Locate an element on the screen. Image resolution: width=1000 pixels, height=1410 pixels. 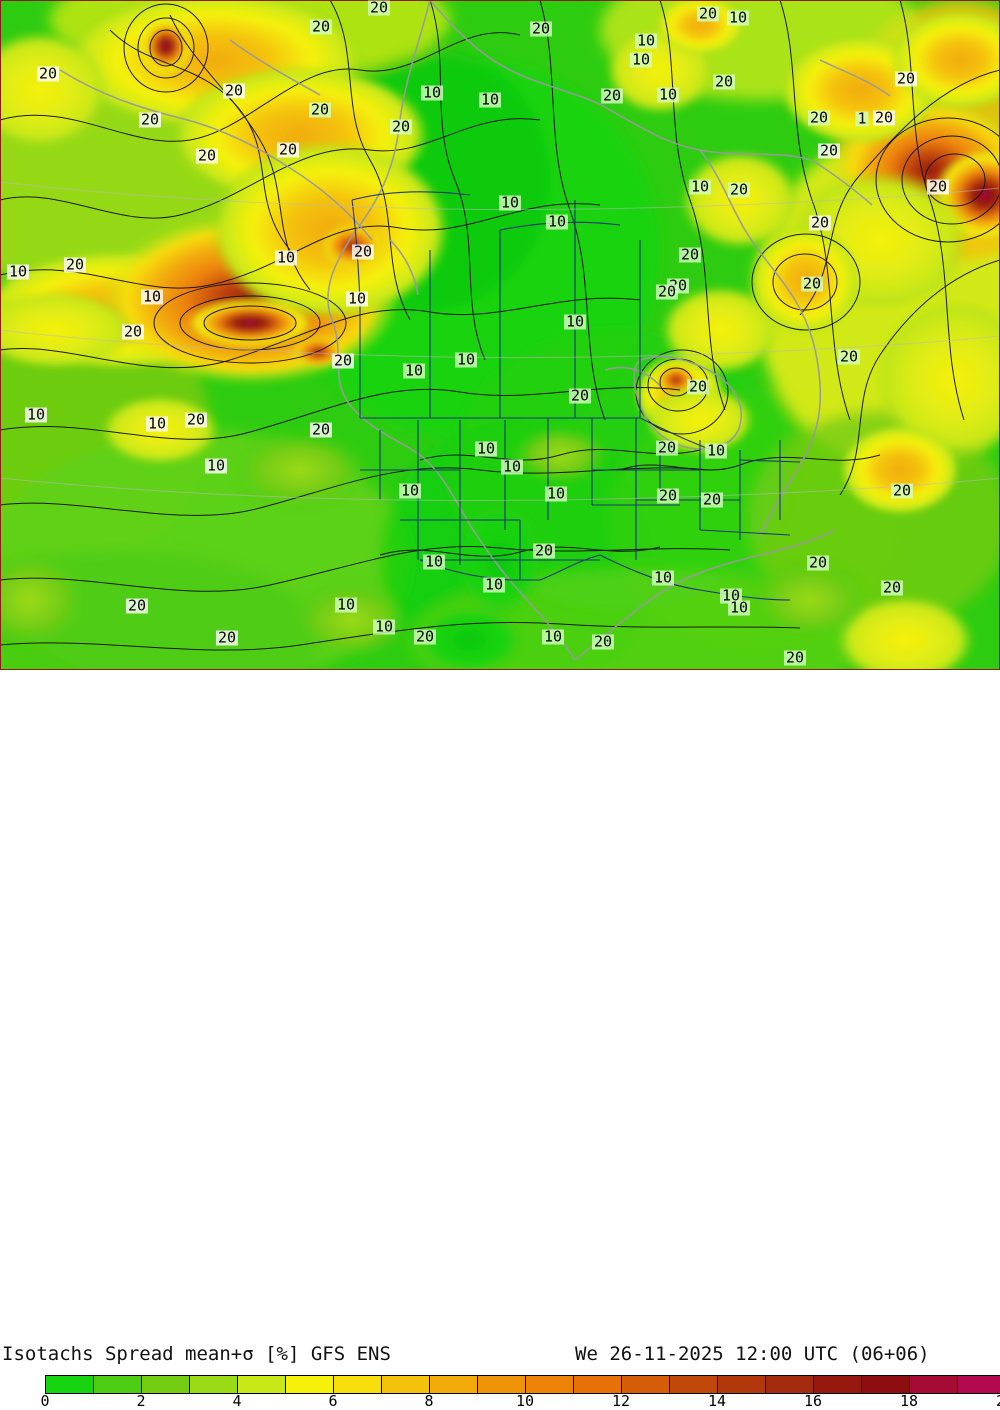
color-scale-tick-label: 4 is located at coordinates (237, 1401).